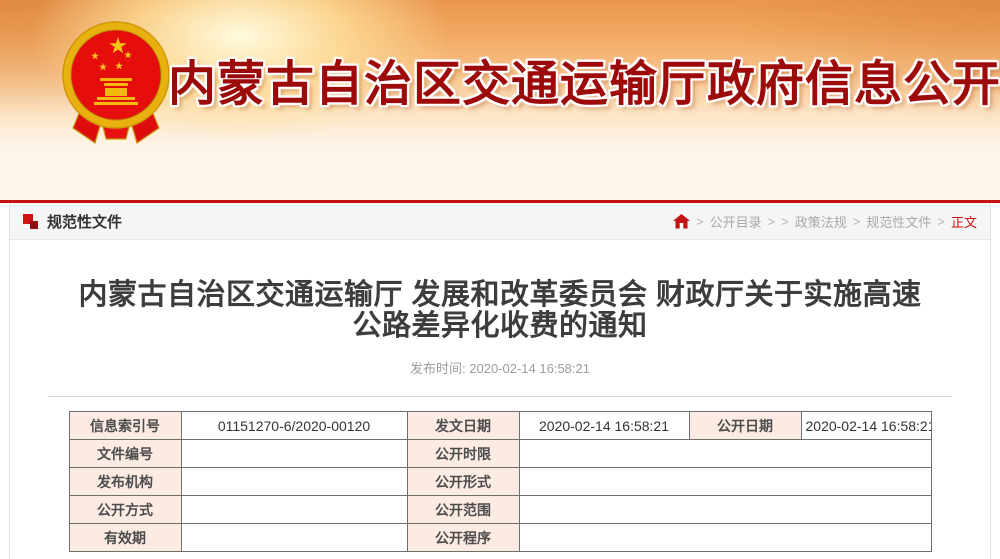  What do you see at coordinates (125, 481) in the screenshot?
I see `cell-label-issuing-agency: 发布机构` at bounding box center [125, 481].